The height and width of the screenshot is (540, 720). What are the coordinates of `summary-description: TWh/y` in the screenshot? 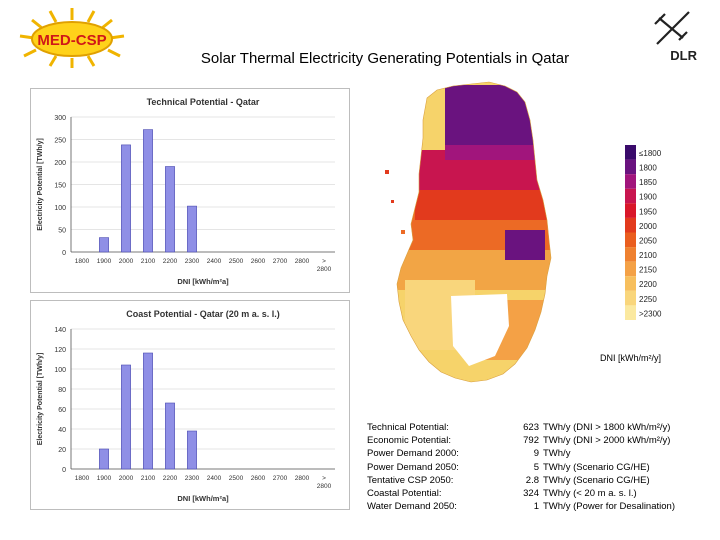 It's located at (557, 454).